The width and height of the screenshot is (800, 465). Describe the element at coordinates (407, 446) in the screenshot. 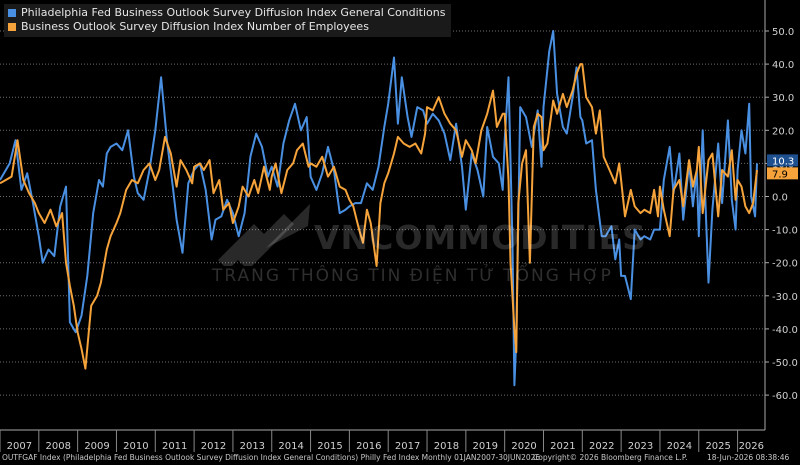

I see `x-year-label: 2017` at that location.